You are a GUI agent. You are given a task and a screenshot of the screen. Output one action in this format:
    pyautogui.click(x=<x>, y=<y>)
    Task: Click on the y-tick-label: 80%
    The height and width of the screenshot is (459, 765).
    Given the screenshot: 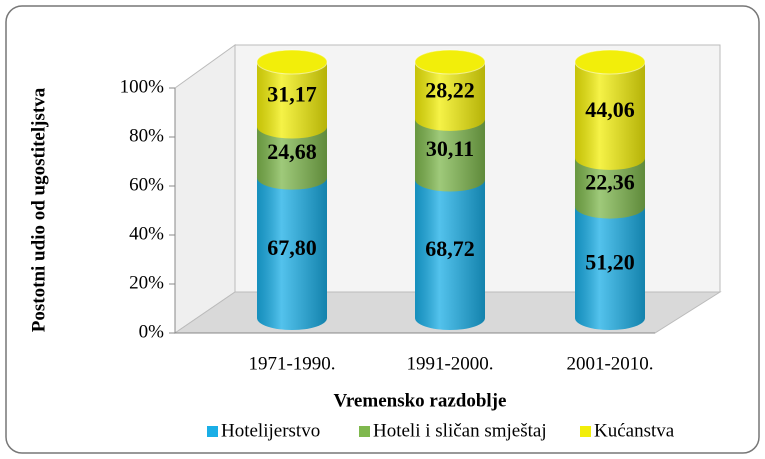 What is the action you would take?
    pyautogui.click(x=146, y=135)
    